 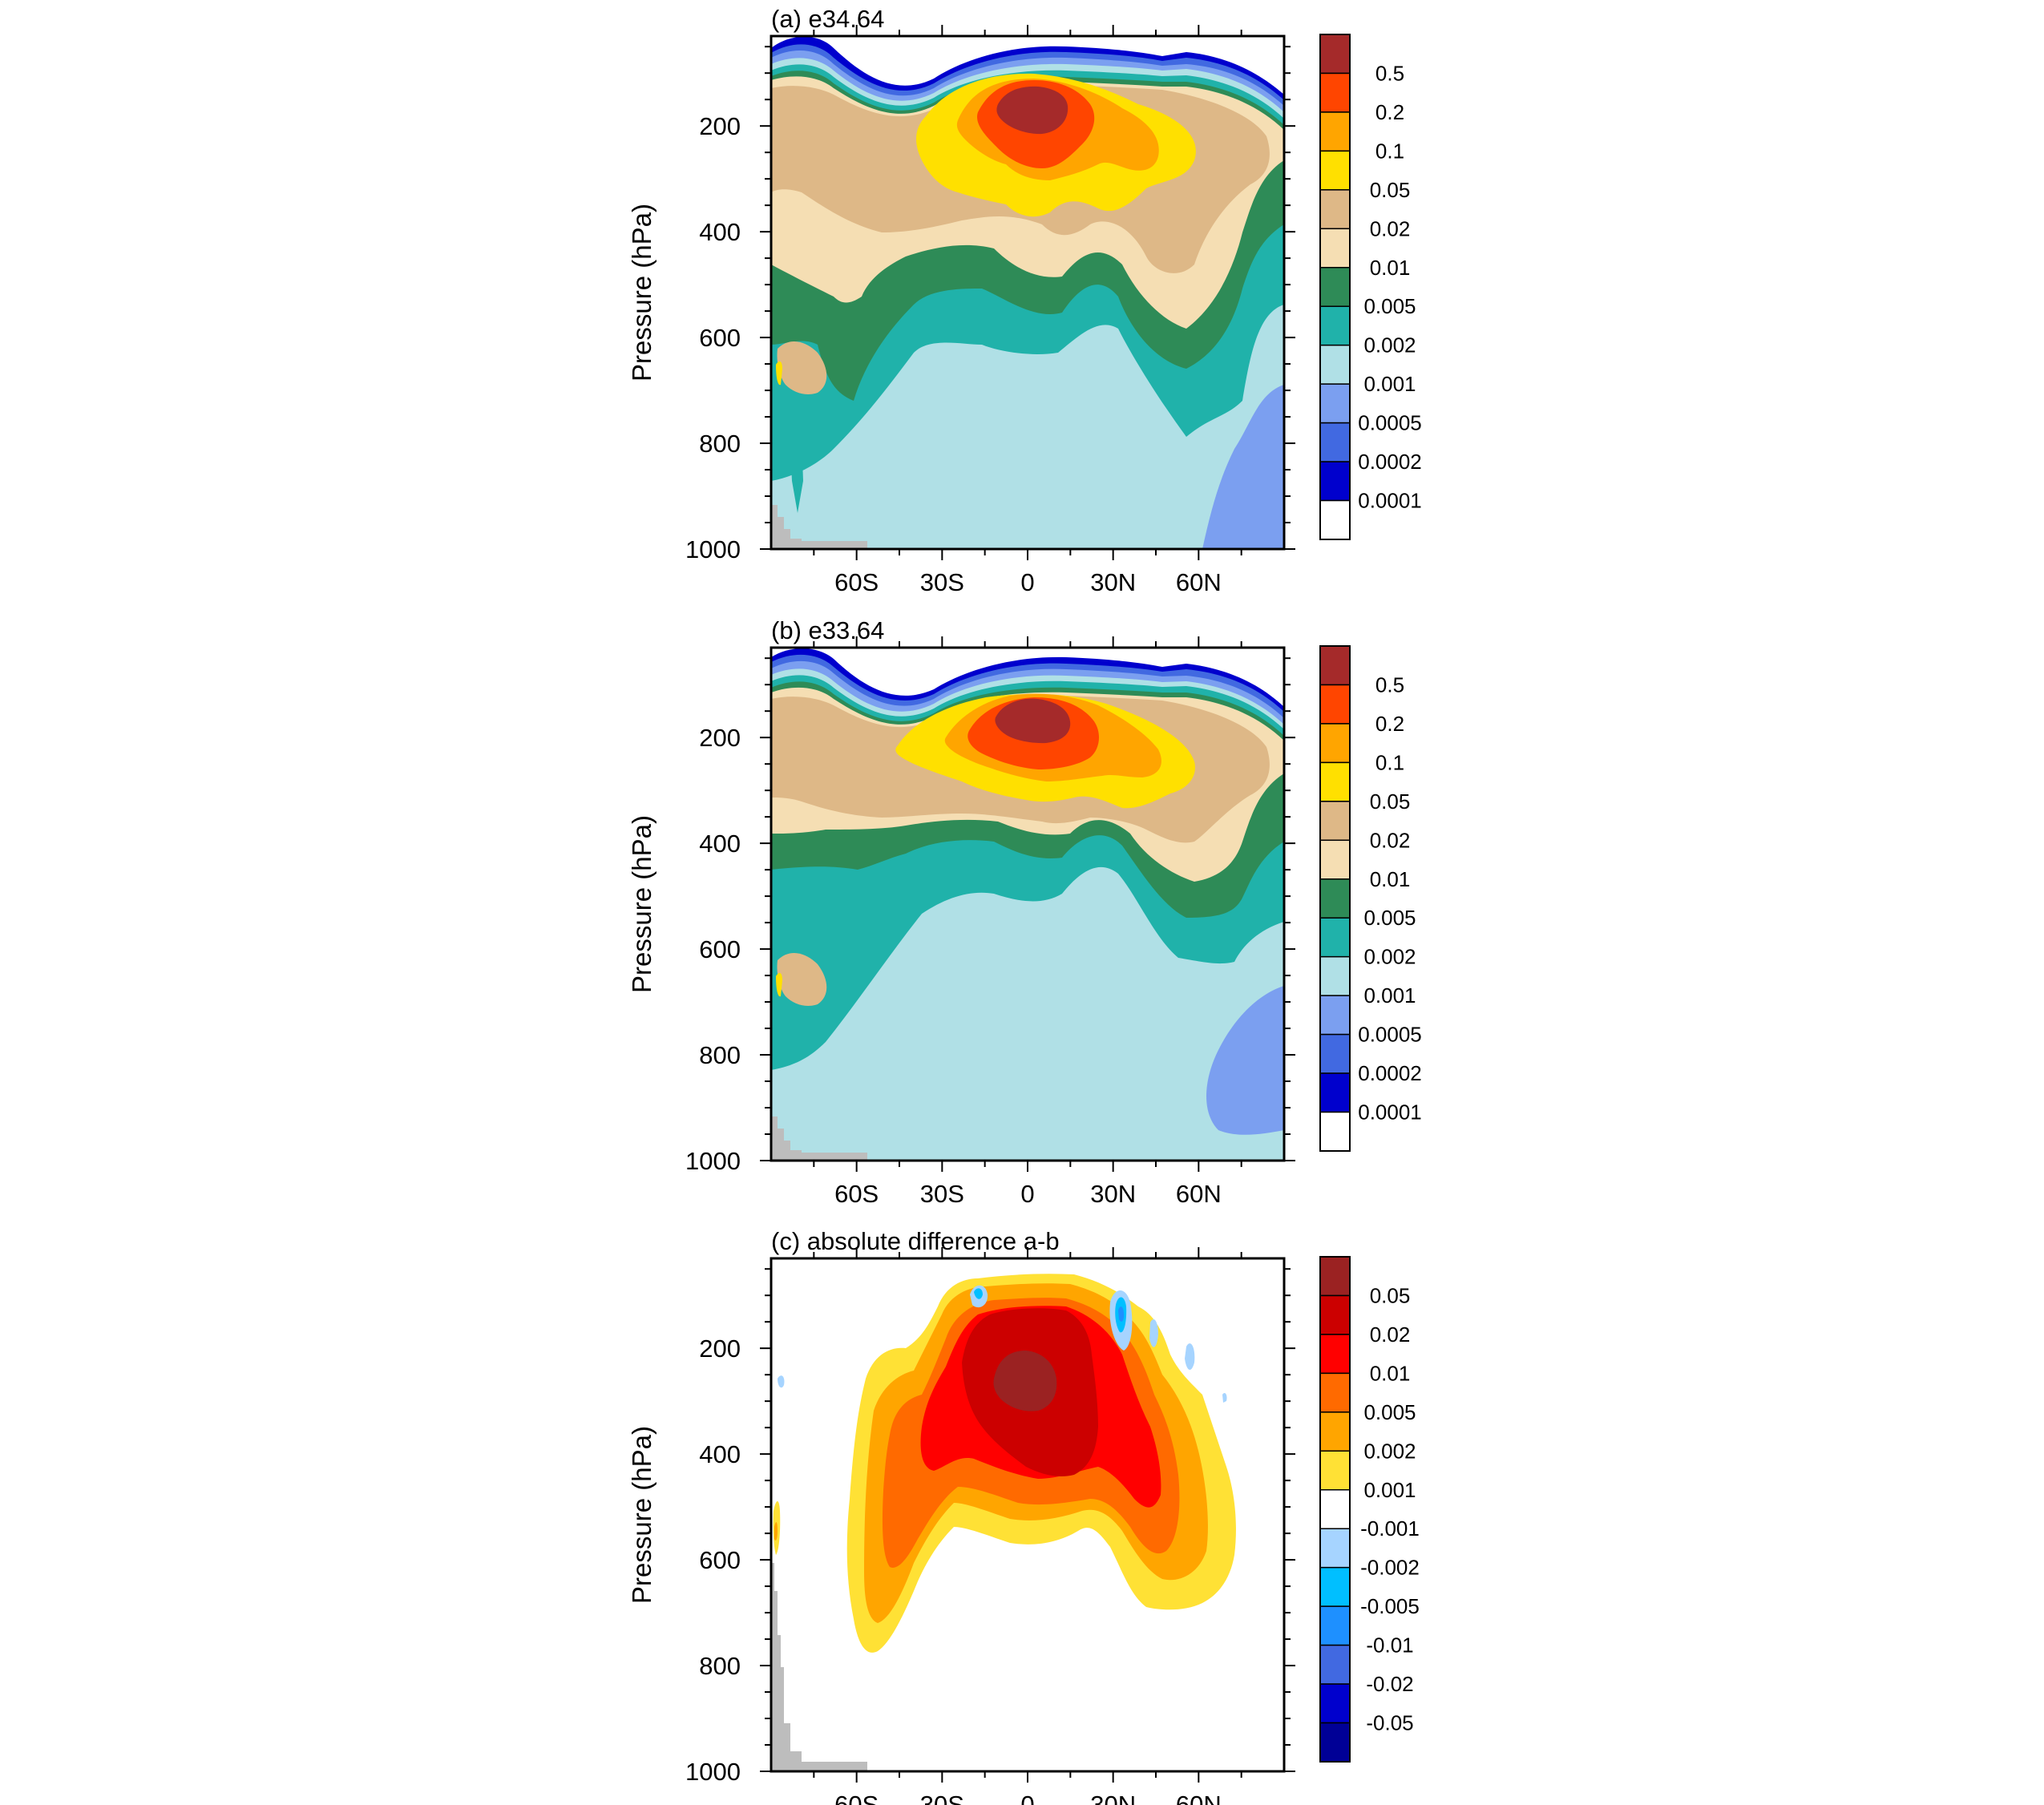 What do you see at coordinates (1002, 1344) in the screenshot?
I see `contour-neg-0.001` at bounding box center [1002, 1344].